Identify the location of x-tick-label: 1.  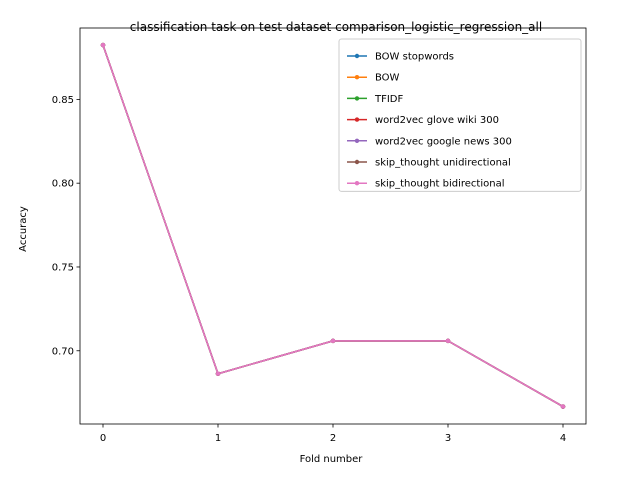
(218, 438).